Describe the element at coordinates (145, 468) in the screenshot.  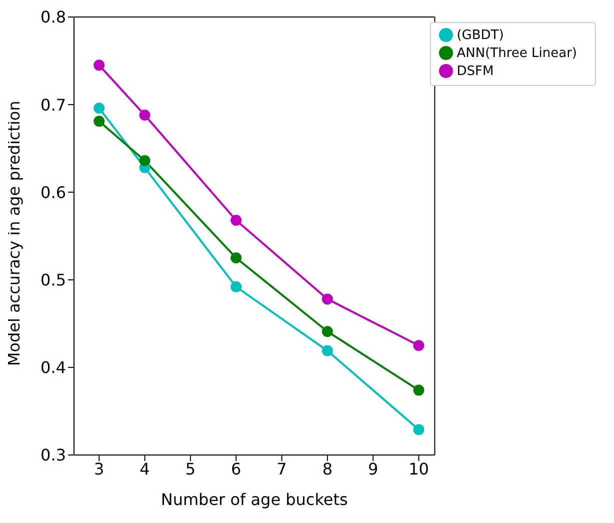
I see `x-tick-label: 4` at that location.